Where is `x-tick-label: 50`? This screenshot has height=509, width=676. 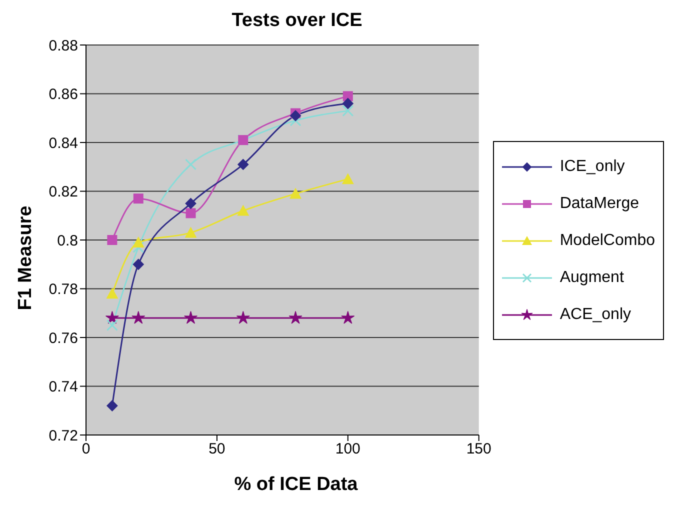 x-tick-label: 50 is located at coordinates (217, 449).